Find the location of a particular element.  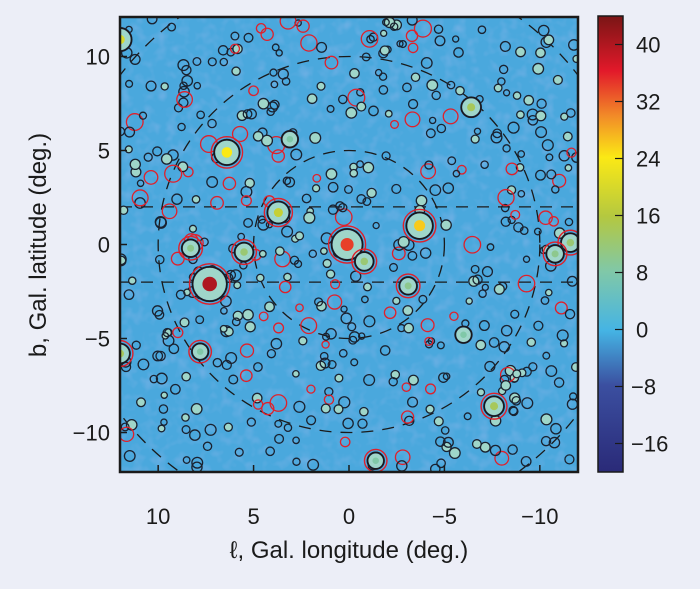

source-body is located at coordinates (124, 353).